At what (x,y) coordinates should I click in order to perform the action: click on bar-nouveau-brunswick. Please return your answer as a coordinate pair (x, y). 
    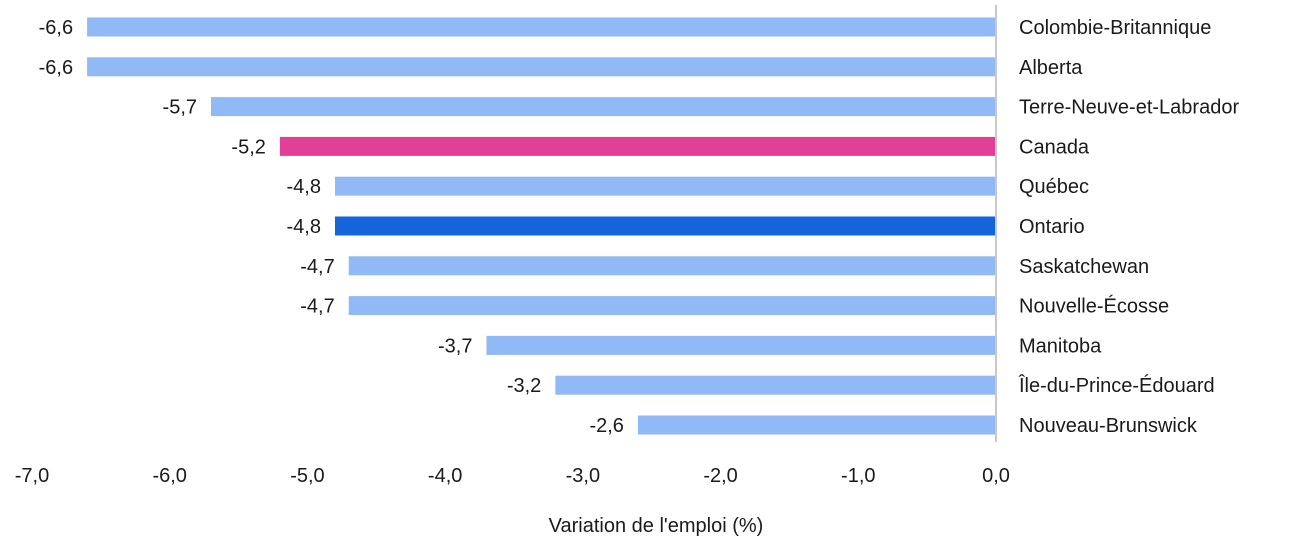
    Looking at the image, I should click on (816, 425).